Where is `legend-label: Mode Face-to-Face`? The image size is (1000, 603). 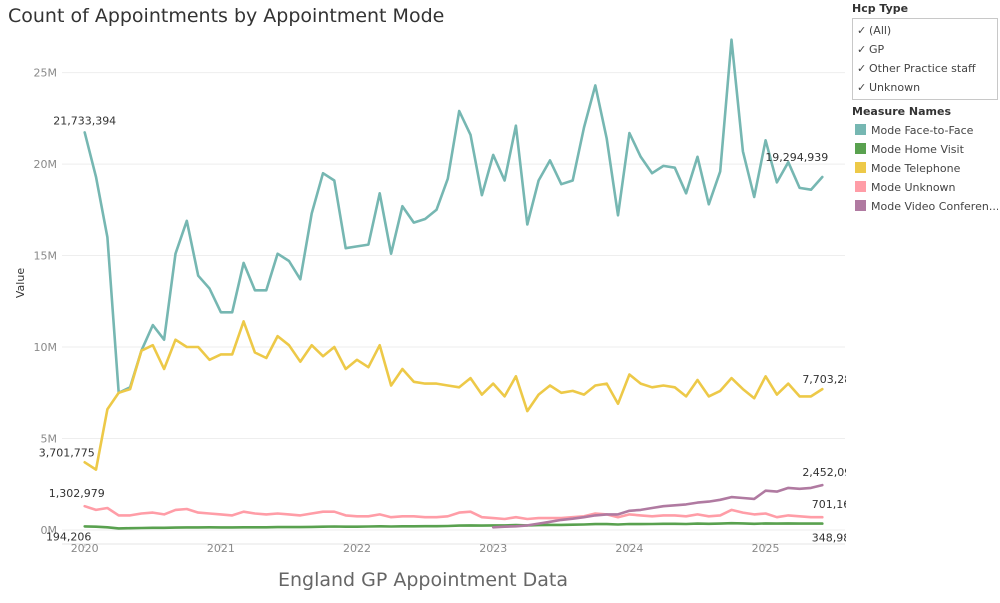 legend-label: Mode Face-to-Face is located at coordinates (922, 130).